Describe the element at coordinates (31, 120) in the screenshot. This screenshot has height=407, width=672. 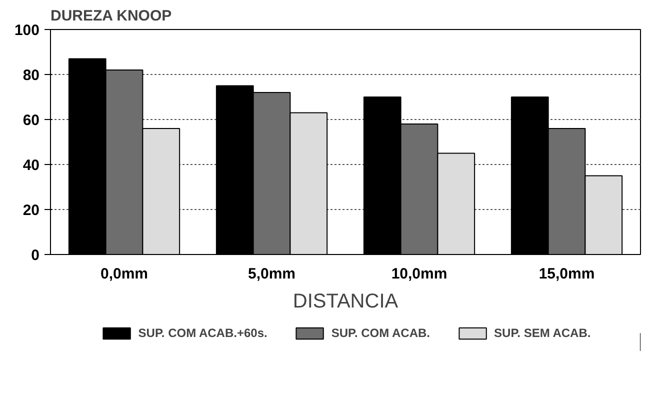
I see `y-tick-label: 60` at that location.